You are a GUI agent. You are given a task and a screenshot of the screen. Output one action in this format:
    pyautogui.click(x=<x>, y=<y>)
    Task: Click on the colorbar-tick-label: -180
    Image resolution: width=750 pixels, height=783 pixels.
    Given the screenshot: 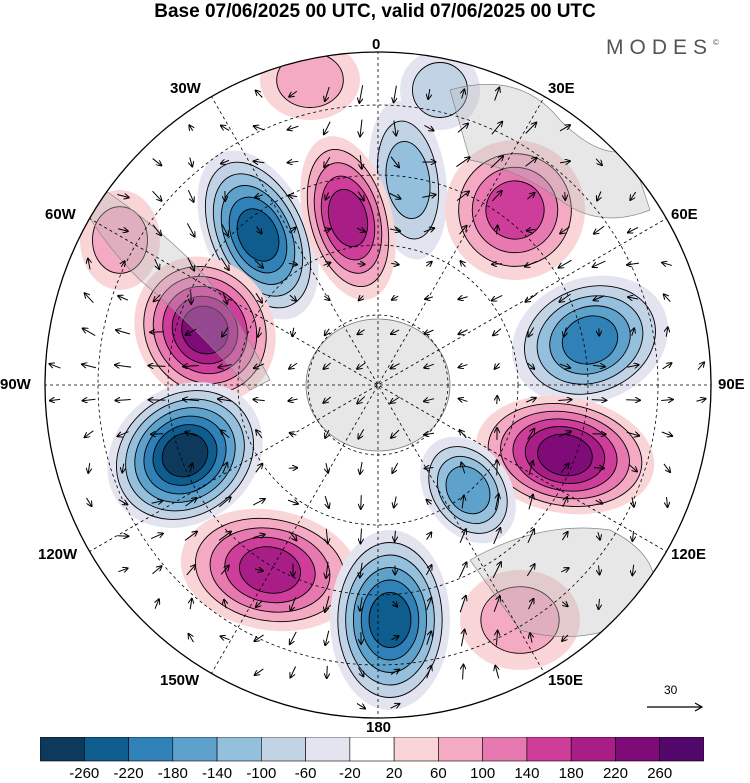 What is the action you would take?
    pyautogui.click(x=172, y=773)
    